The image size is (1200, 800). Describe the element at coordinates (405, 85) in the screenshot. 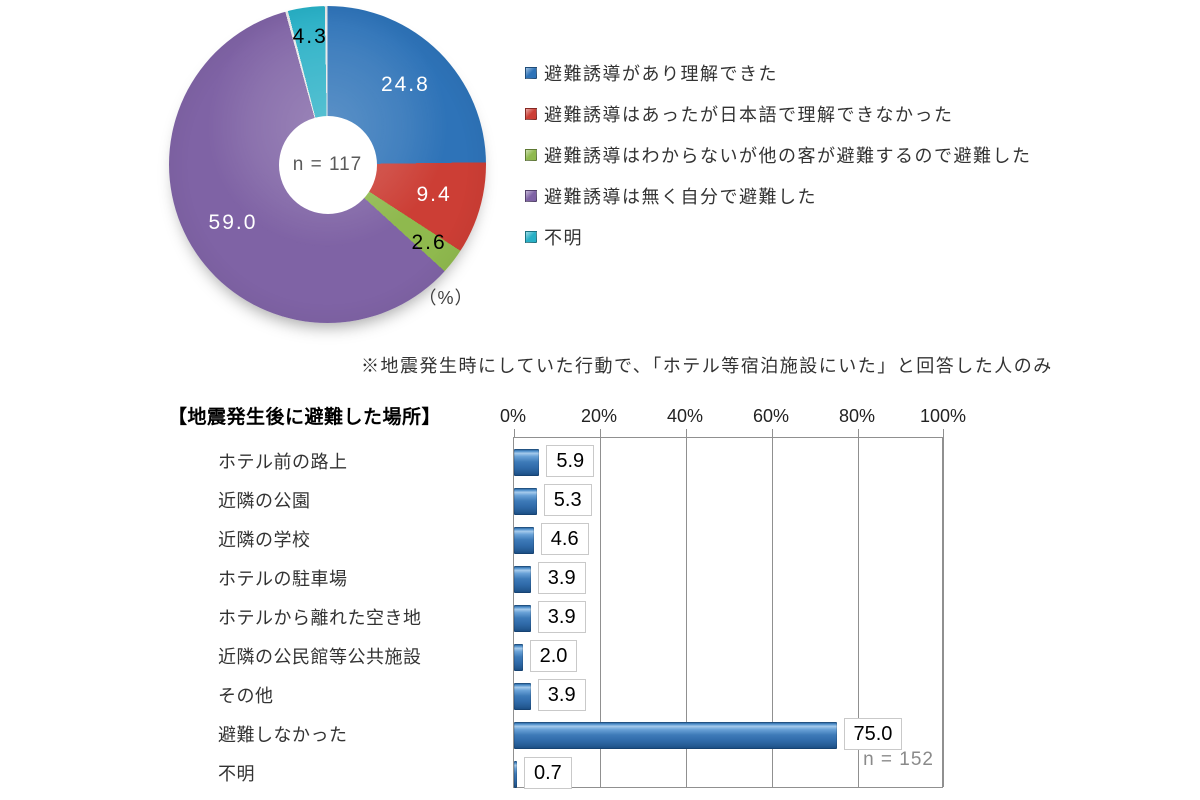

I see `pie-slice-value: 24.8` at that location.